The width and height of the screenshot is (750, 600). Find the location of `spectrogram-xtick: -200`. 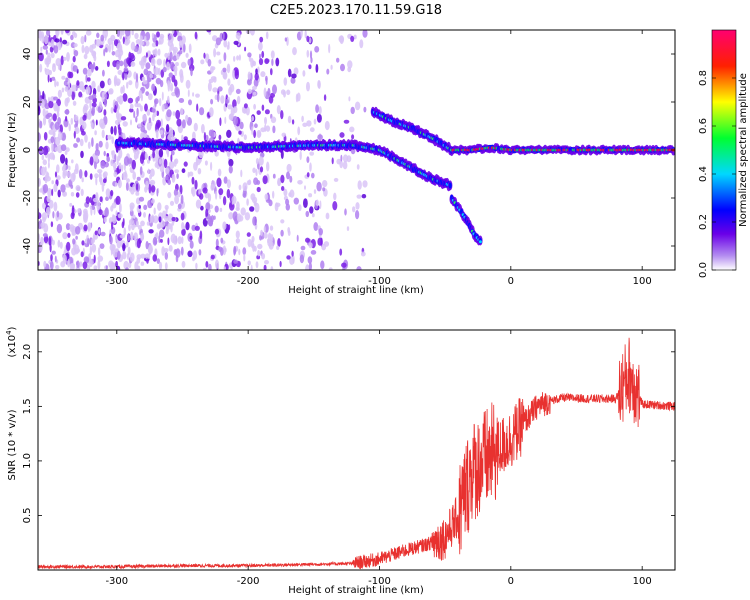

spectrogram-xtick: -200 is located at coordinates (248, 158).